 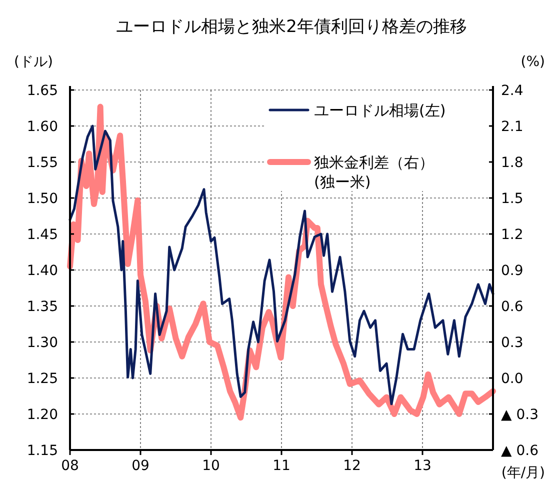 I want to click on y2-tick-label: 0.0, so click(x=512, y=378).